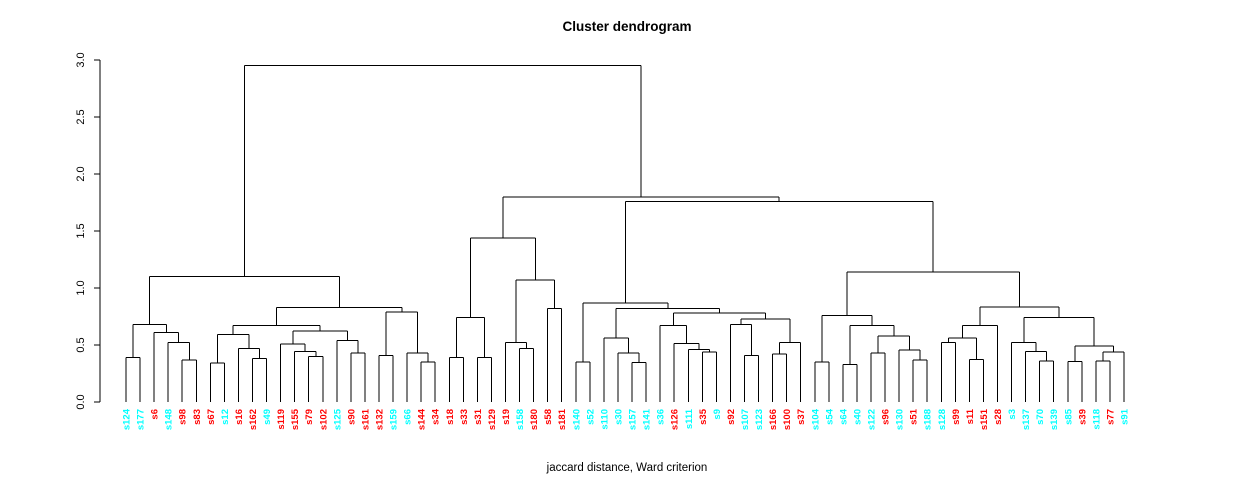  I want to click on leaf-label: s157, so click(633, 419).